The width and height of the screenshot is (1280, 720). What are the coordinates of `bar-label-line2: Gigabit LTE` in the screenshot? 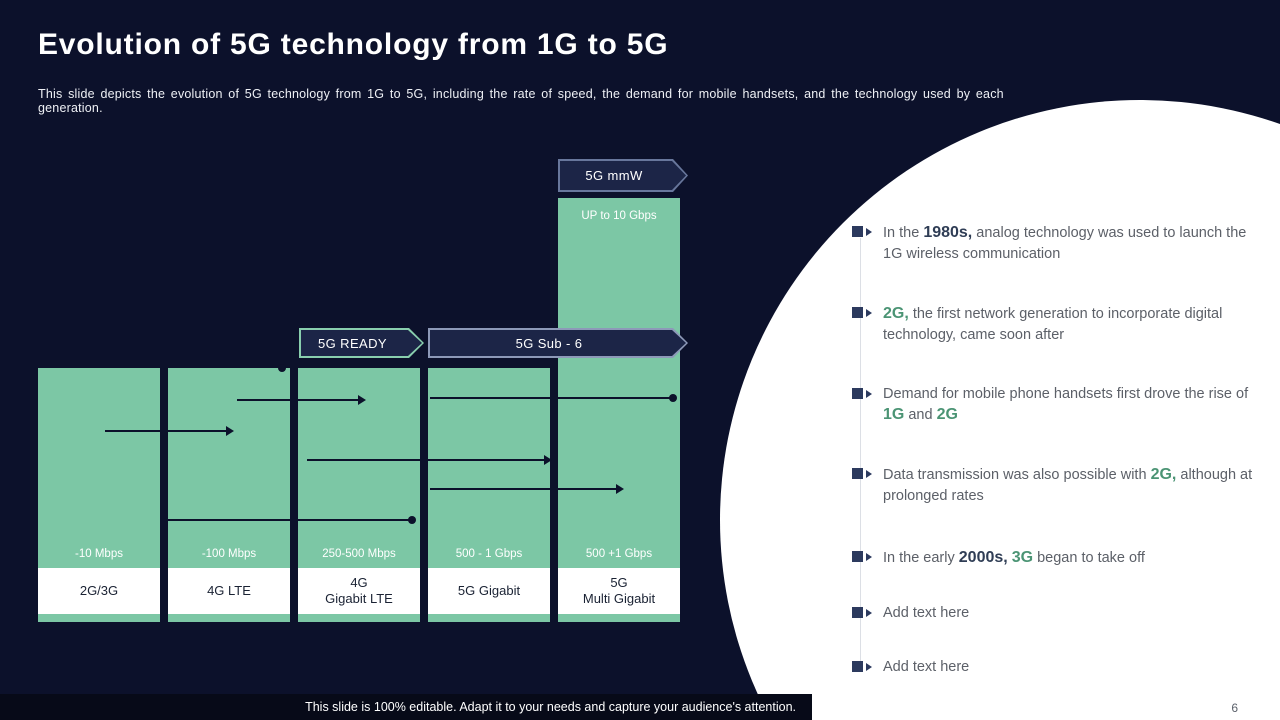 It's located at (359, 598).